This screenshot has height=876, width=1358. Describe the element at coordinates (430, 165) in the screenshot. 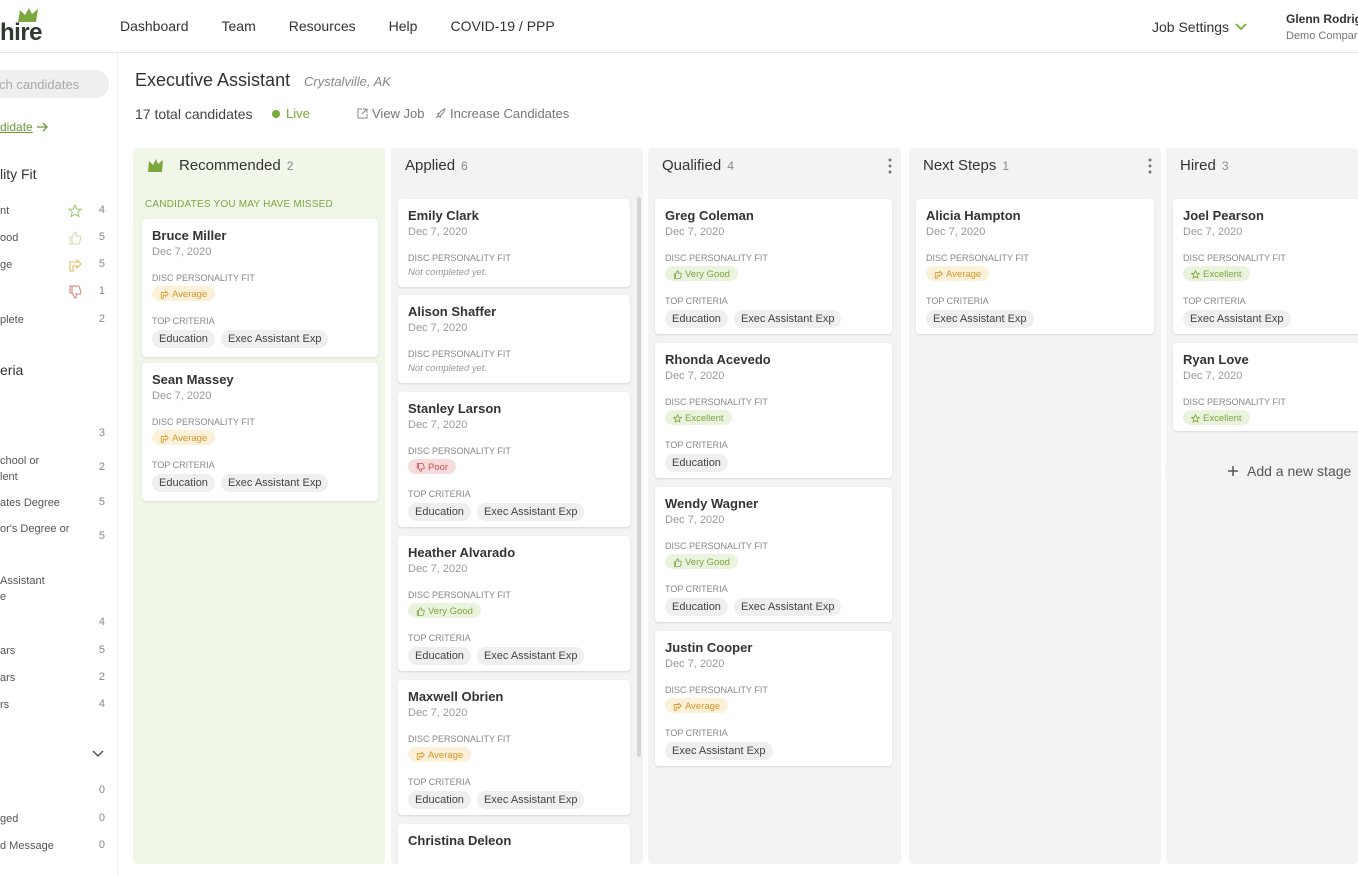

I see `column-title: Applied` at that location.